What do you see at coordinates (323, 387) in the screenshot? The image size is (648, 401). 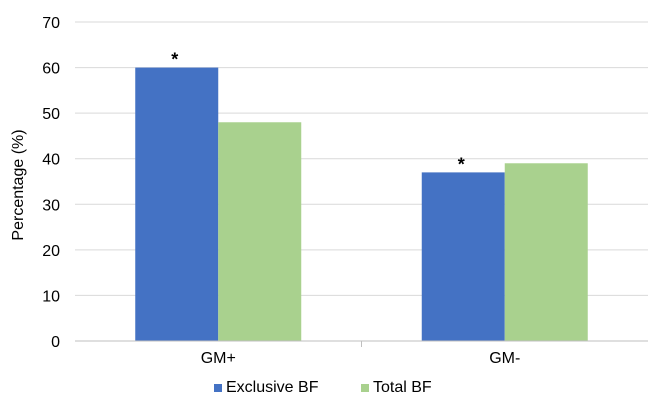 I see `legend: Exclusive BF Total BF` at bounding box center [323, 387].